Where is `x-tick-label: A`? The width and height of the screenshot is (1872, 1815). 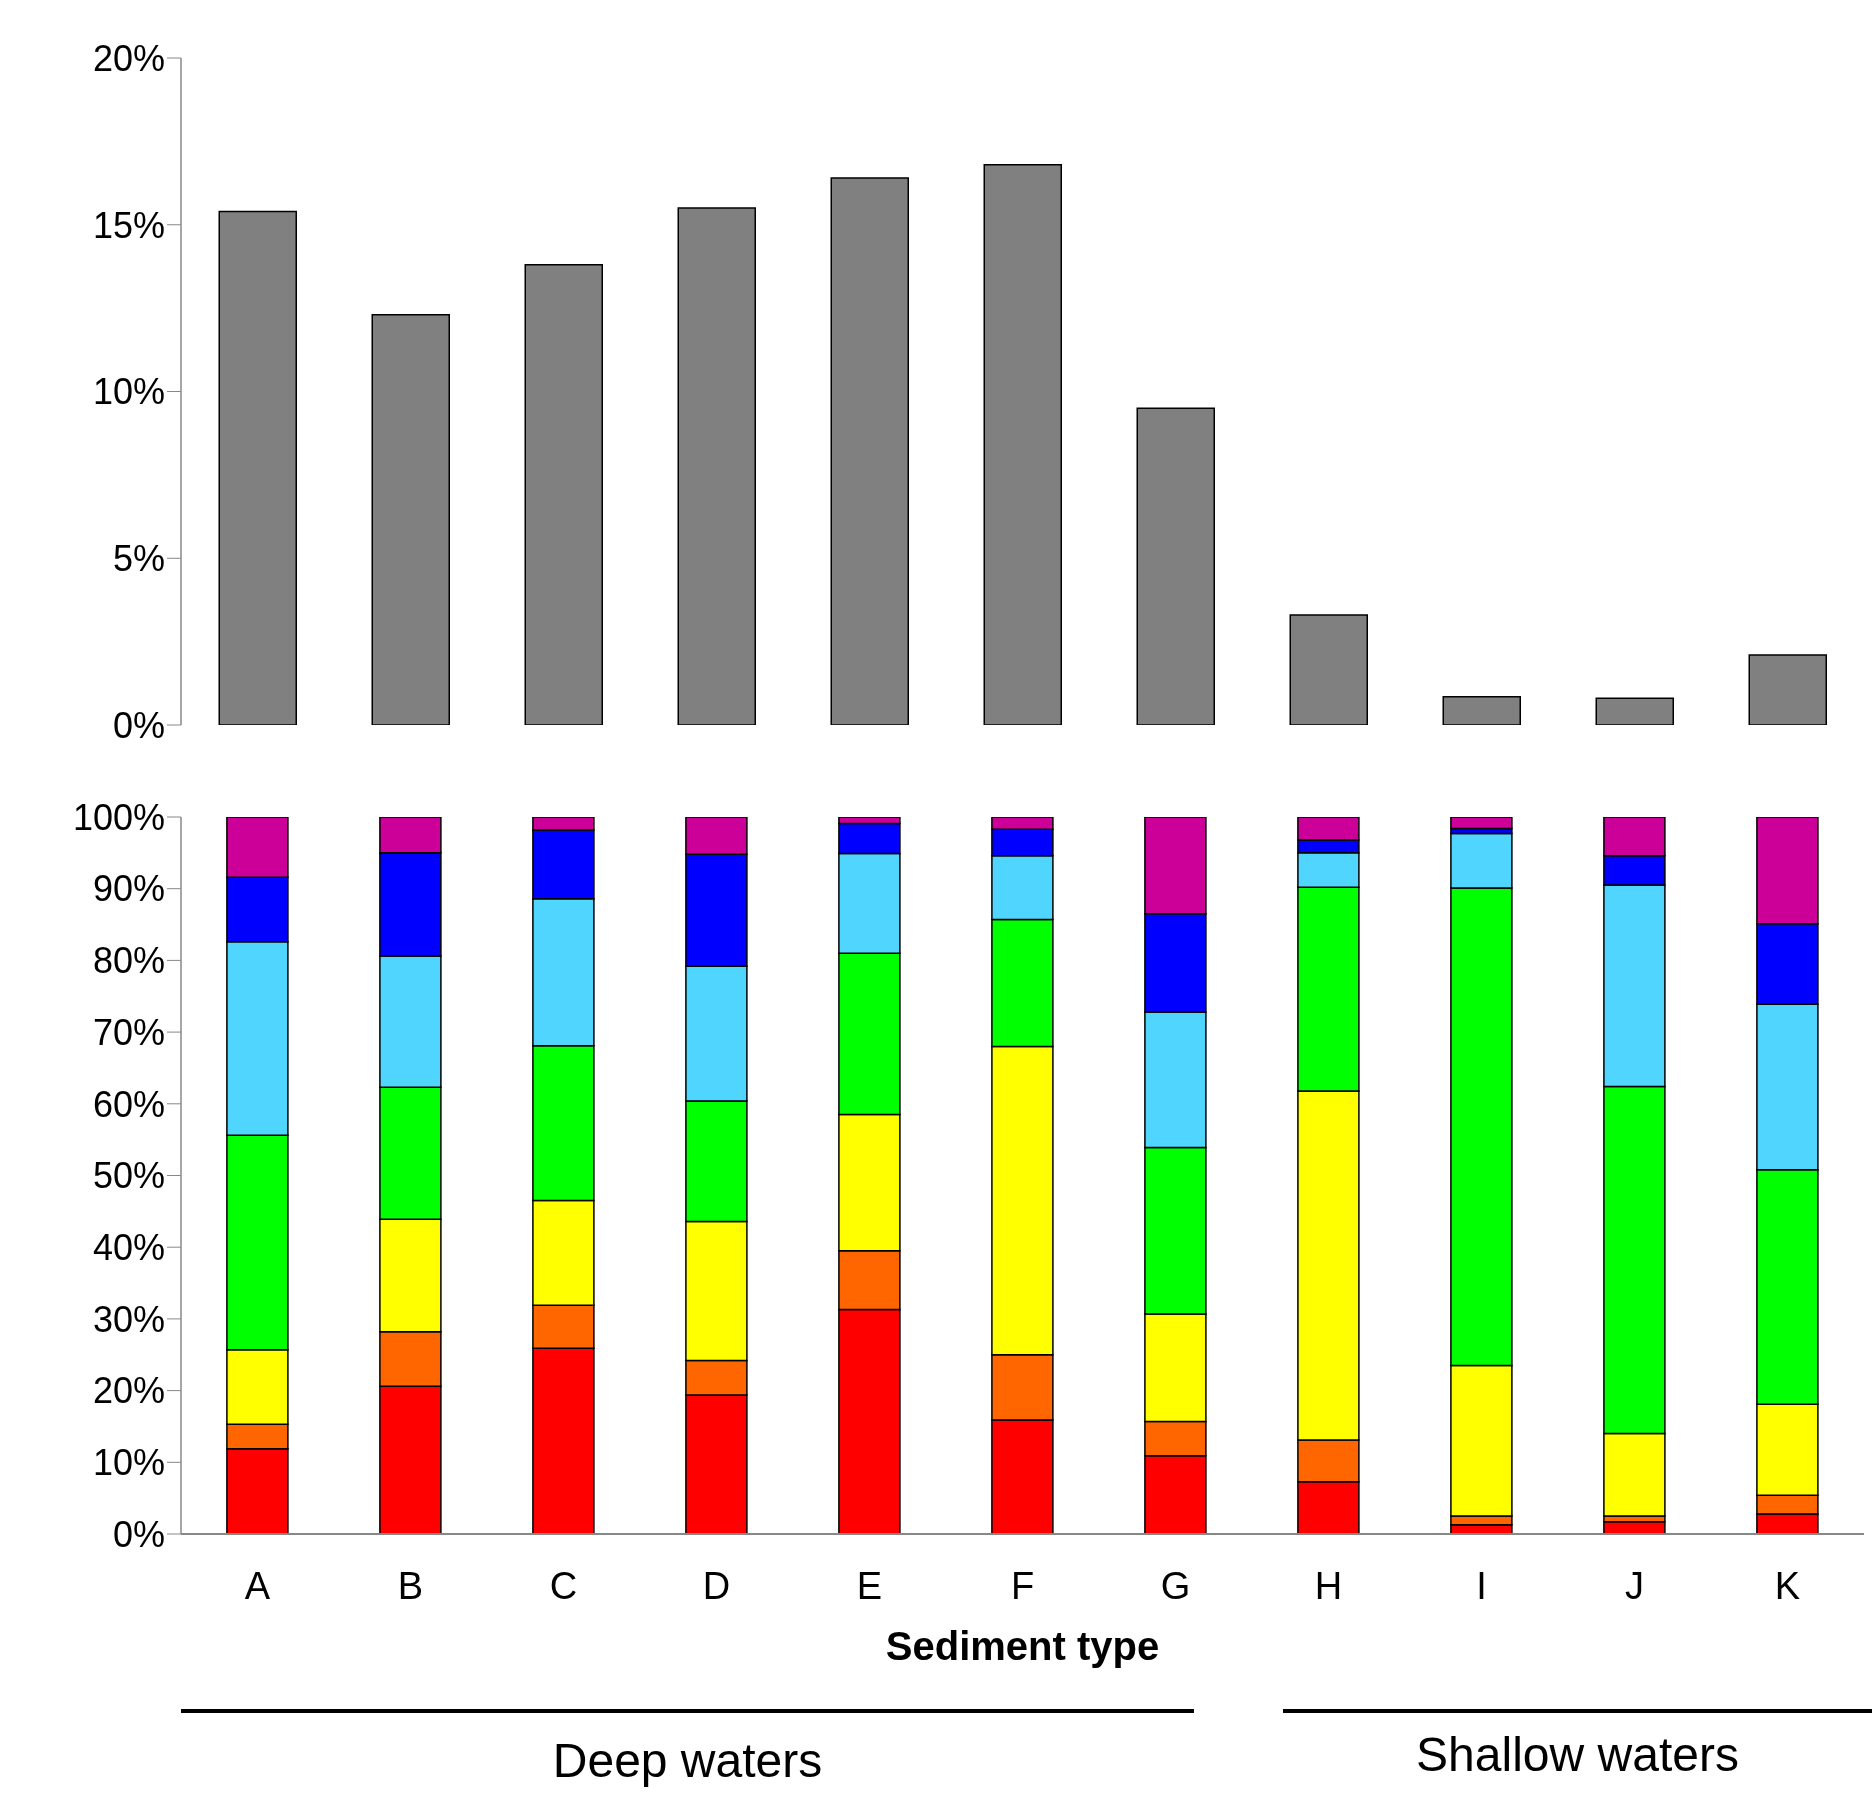 x-tick-label: A is located at coordinates (257, 1585).